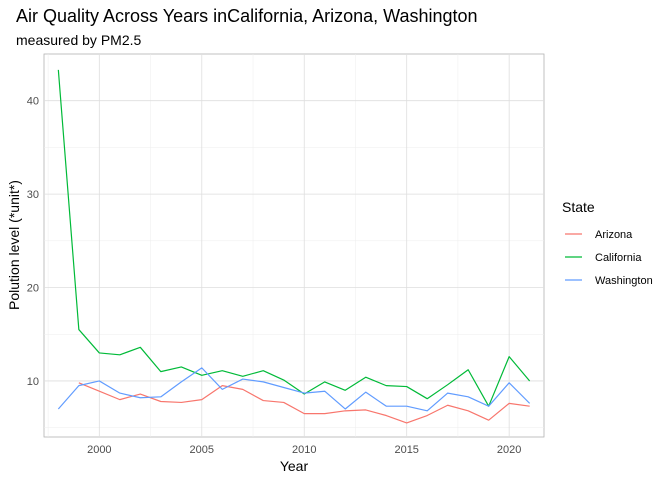  Describe the element at coordinates (33, 102) in the screenshot. I see `y-tick-label: 40` at that location.